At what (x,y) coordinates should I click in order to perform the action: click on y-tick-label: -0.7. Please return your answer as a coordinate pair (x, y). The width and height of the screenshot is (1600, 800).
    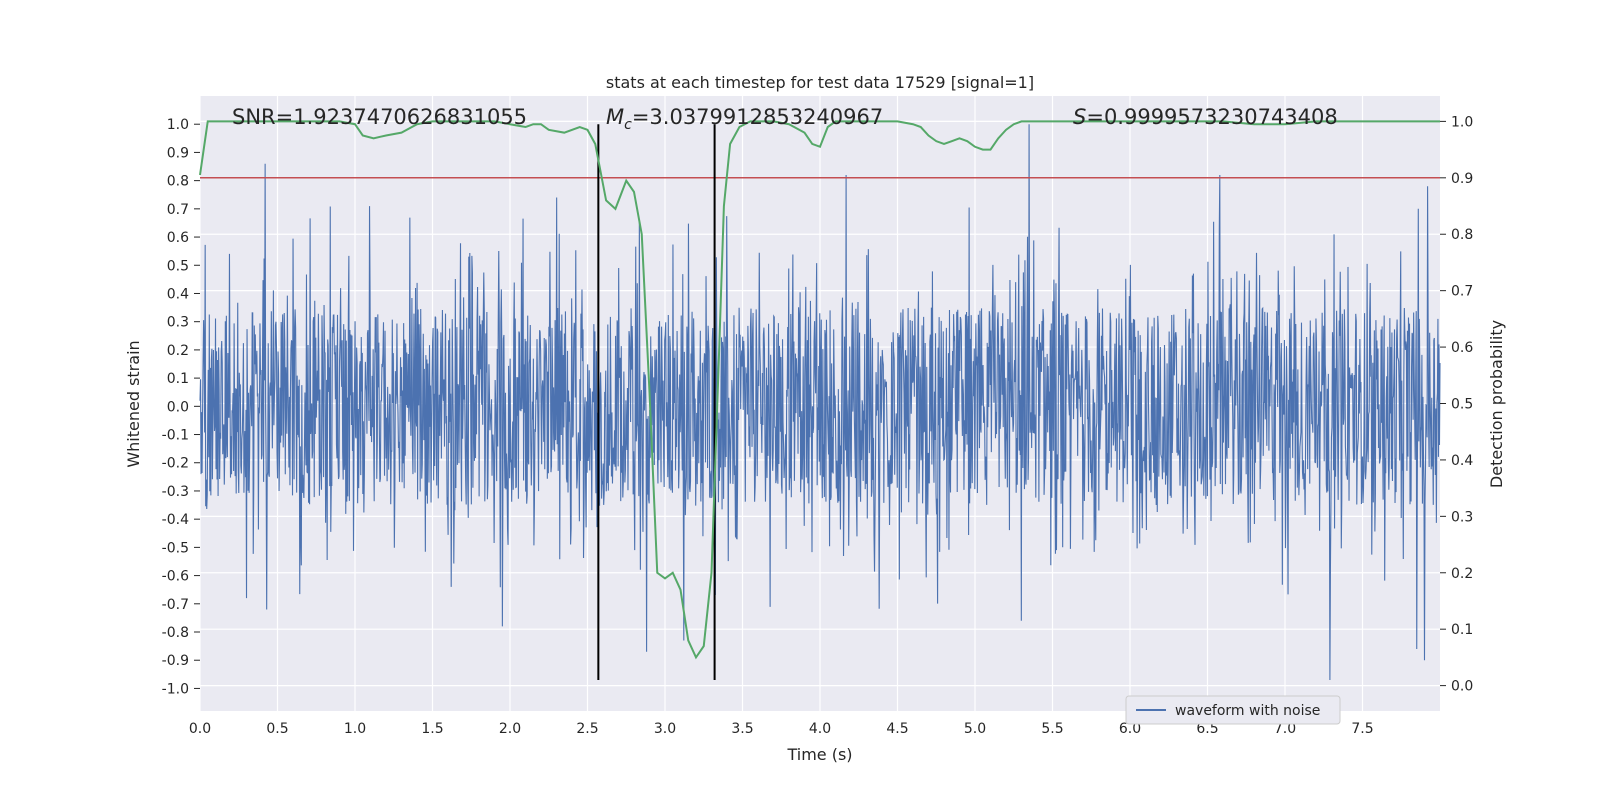
    Looking at the image, I should click on (175, 605).